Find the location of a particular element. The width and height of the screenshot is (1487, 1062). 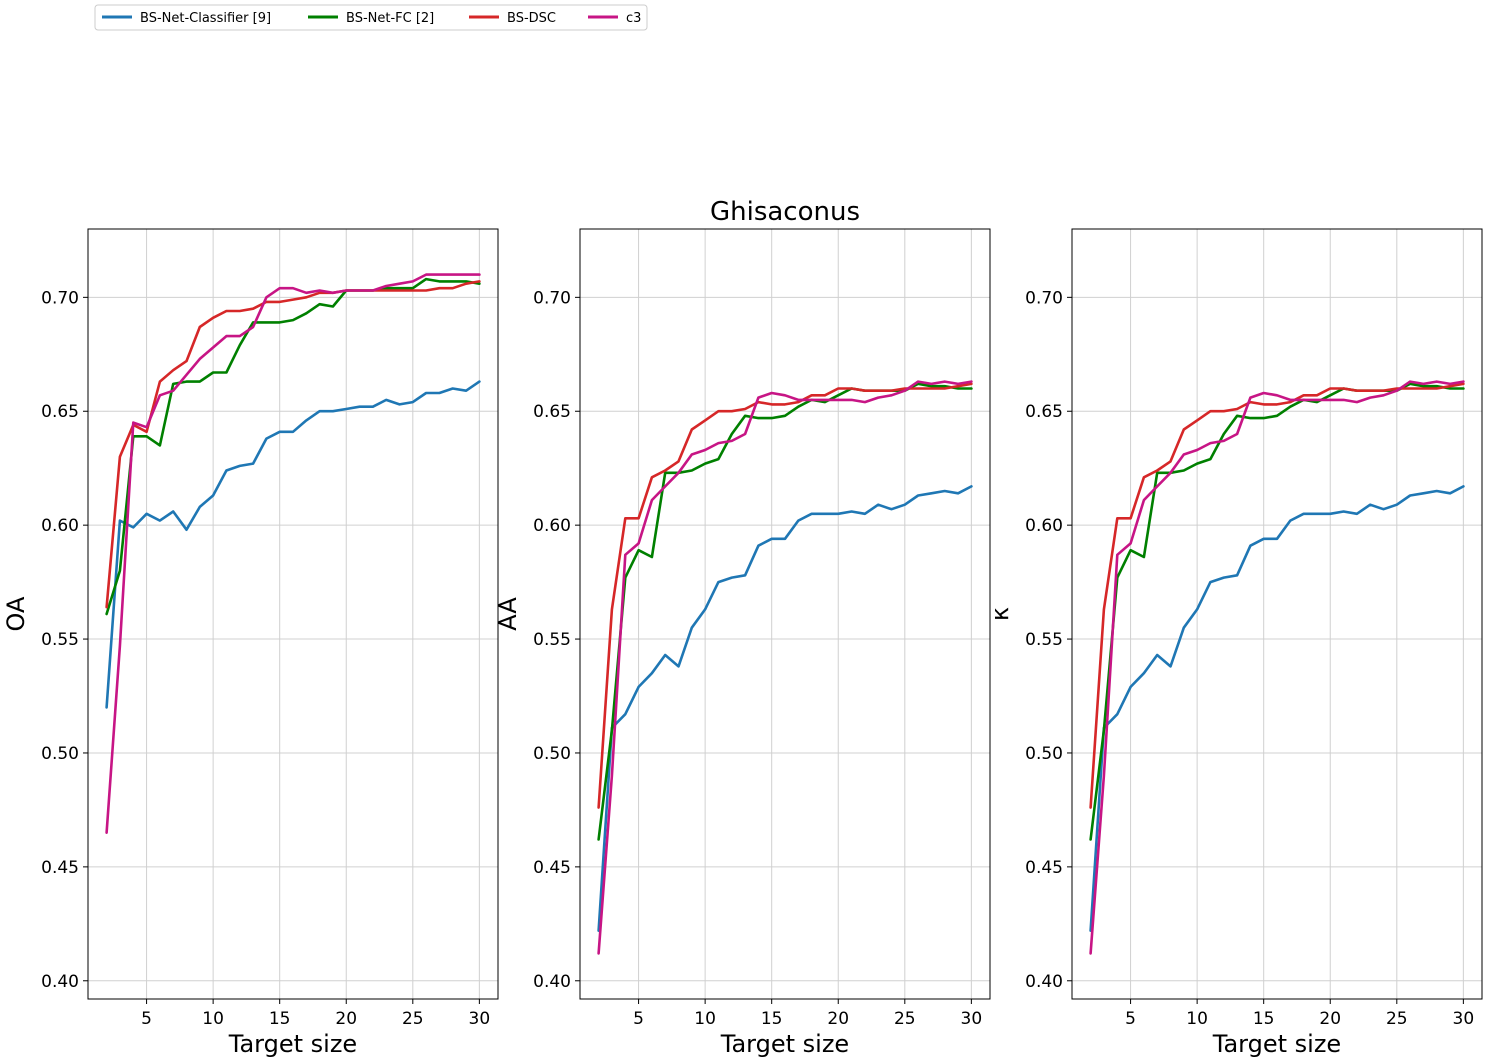

y-axis-label: OA is located at coordinates (16, 613).